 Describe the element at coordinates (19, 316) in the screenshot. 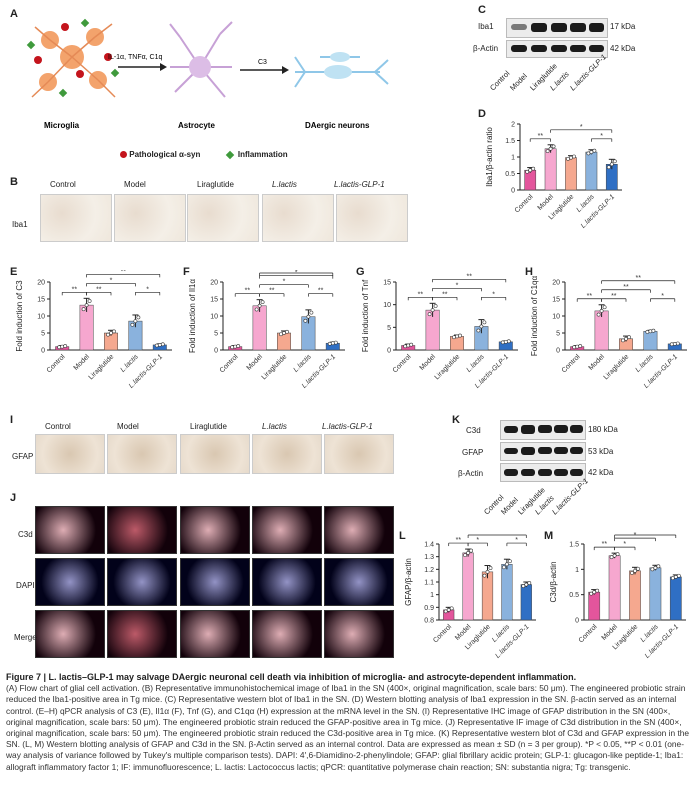

I see `y-axis-label: Fold induction of C3` at that location.